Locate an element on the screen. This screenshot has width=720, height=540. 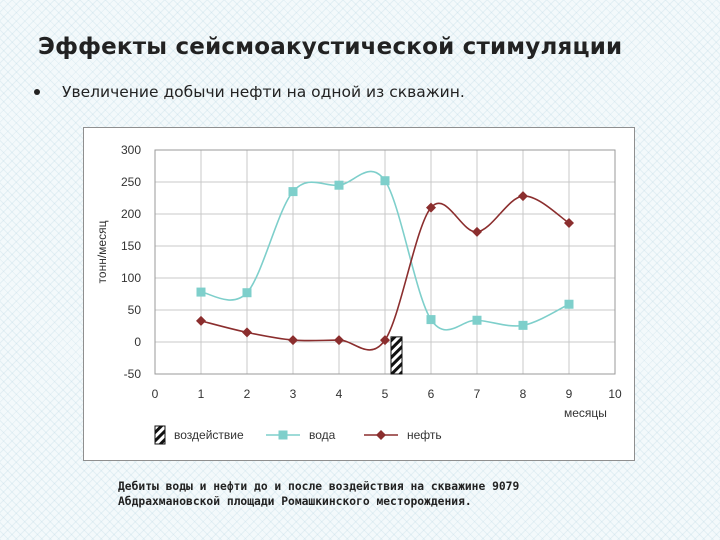
x-tick-label: 7 is located at coordinates (477, 394).